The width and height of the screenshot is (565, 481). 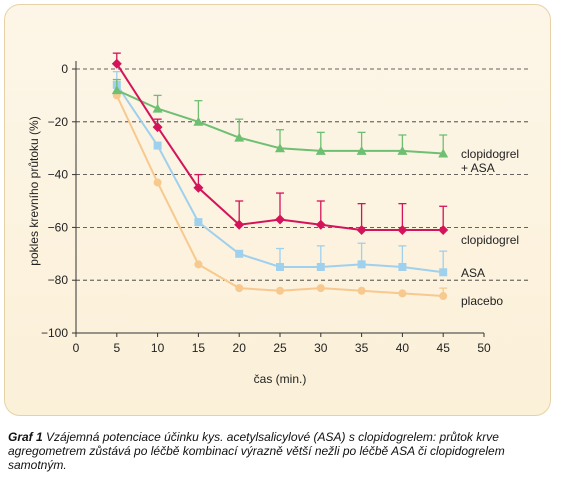 What do you see at coordinates (444, 348) in the screenshot?
I see `x-tick-label: 45` at bounding box center [444, 348].